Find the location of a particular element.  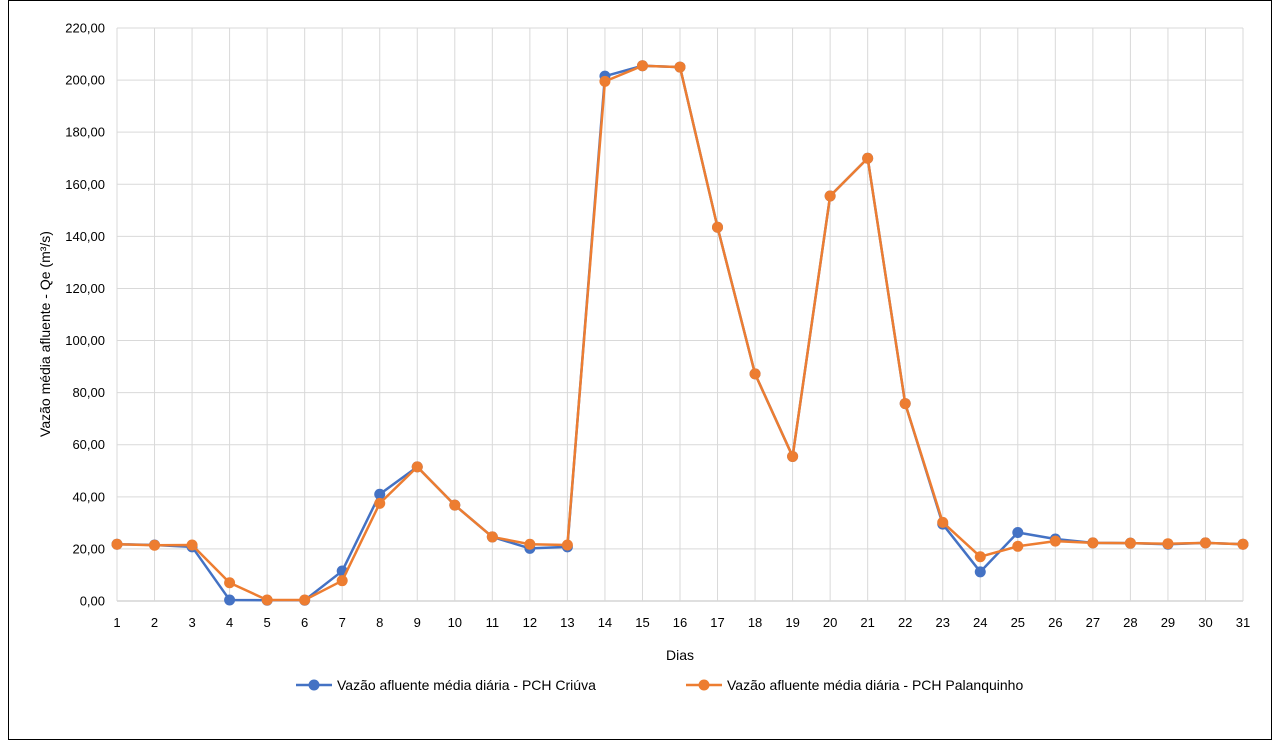

x-tick-label: 7 is located at coordinates (342, 622).